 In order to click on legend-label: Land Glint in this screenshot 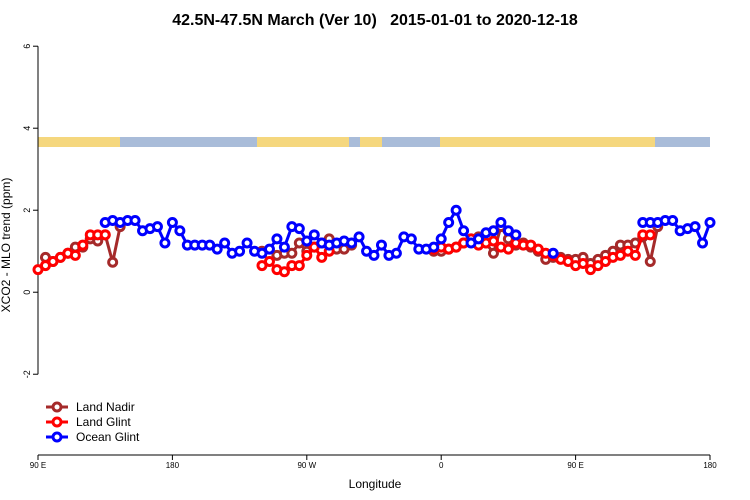, I will do `click(103, 422)`.